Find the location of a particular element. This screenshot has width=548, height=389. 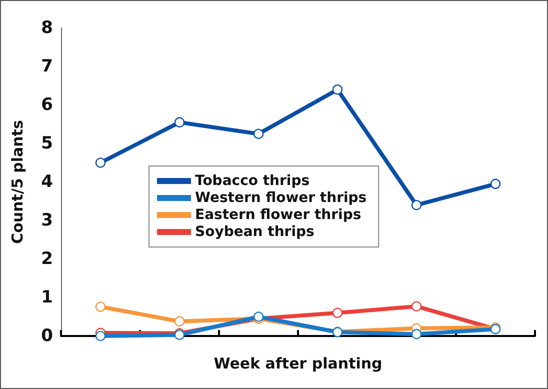

y-axis-title: Count/5 plants is located at coordinates (17, 182).